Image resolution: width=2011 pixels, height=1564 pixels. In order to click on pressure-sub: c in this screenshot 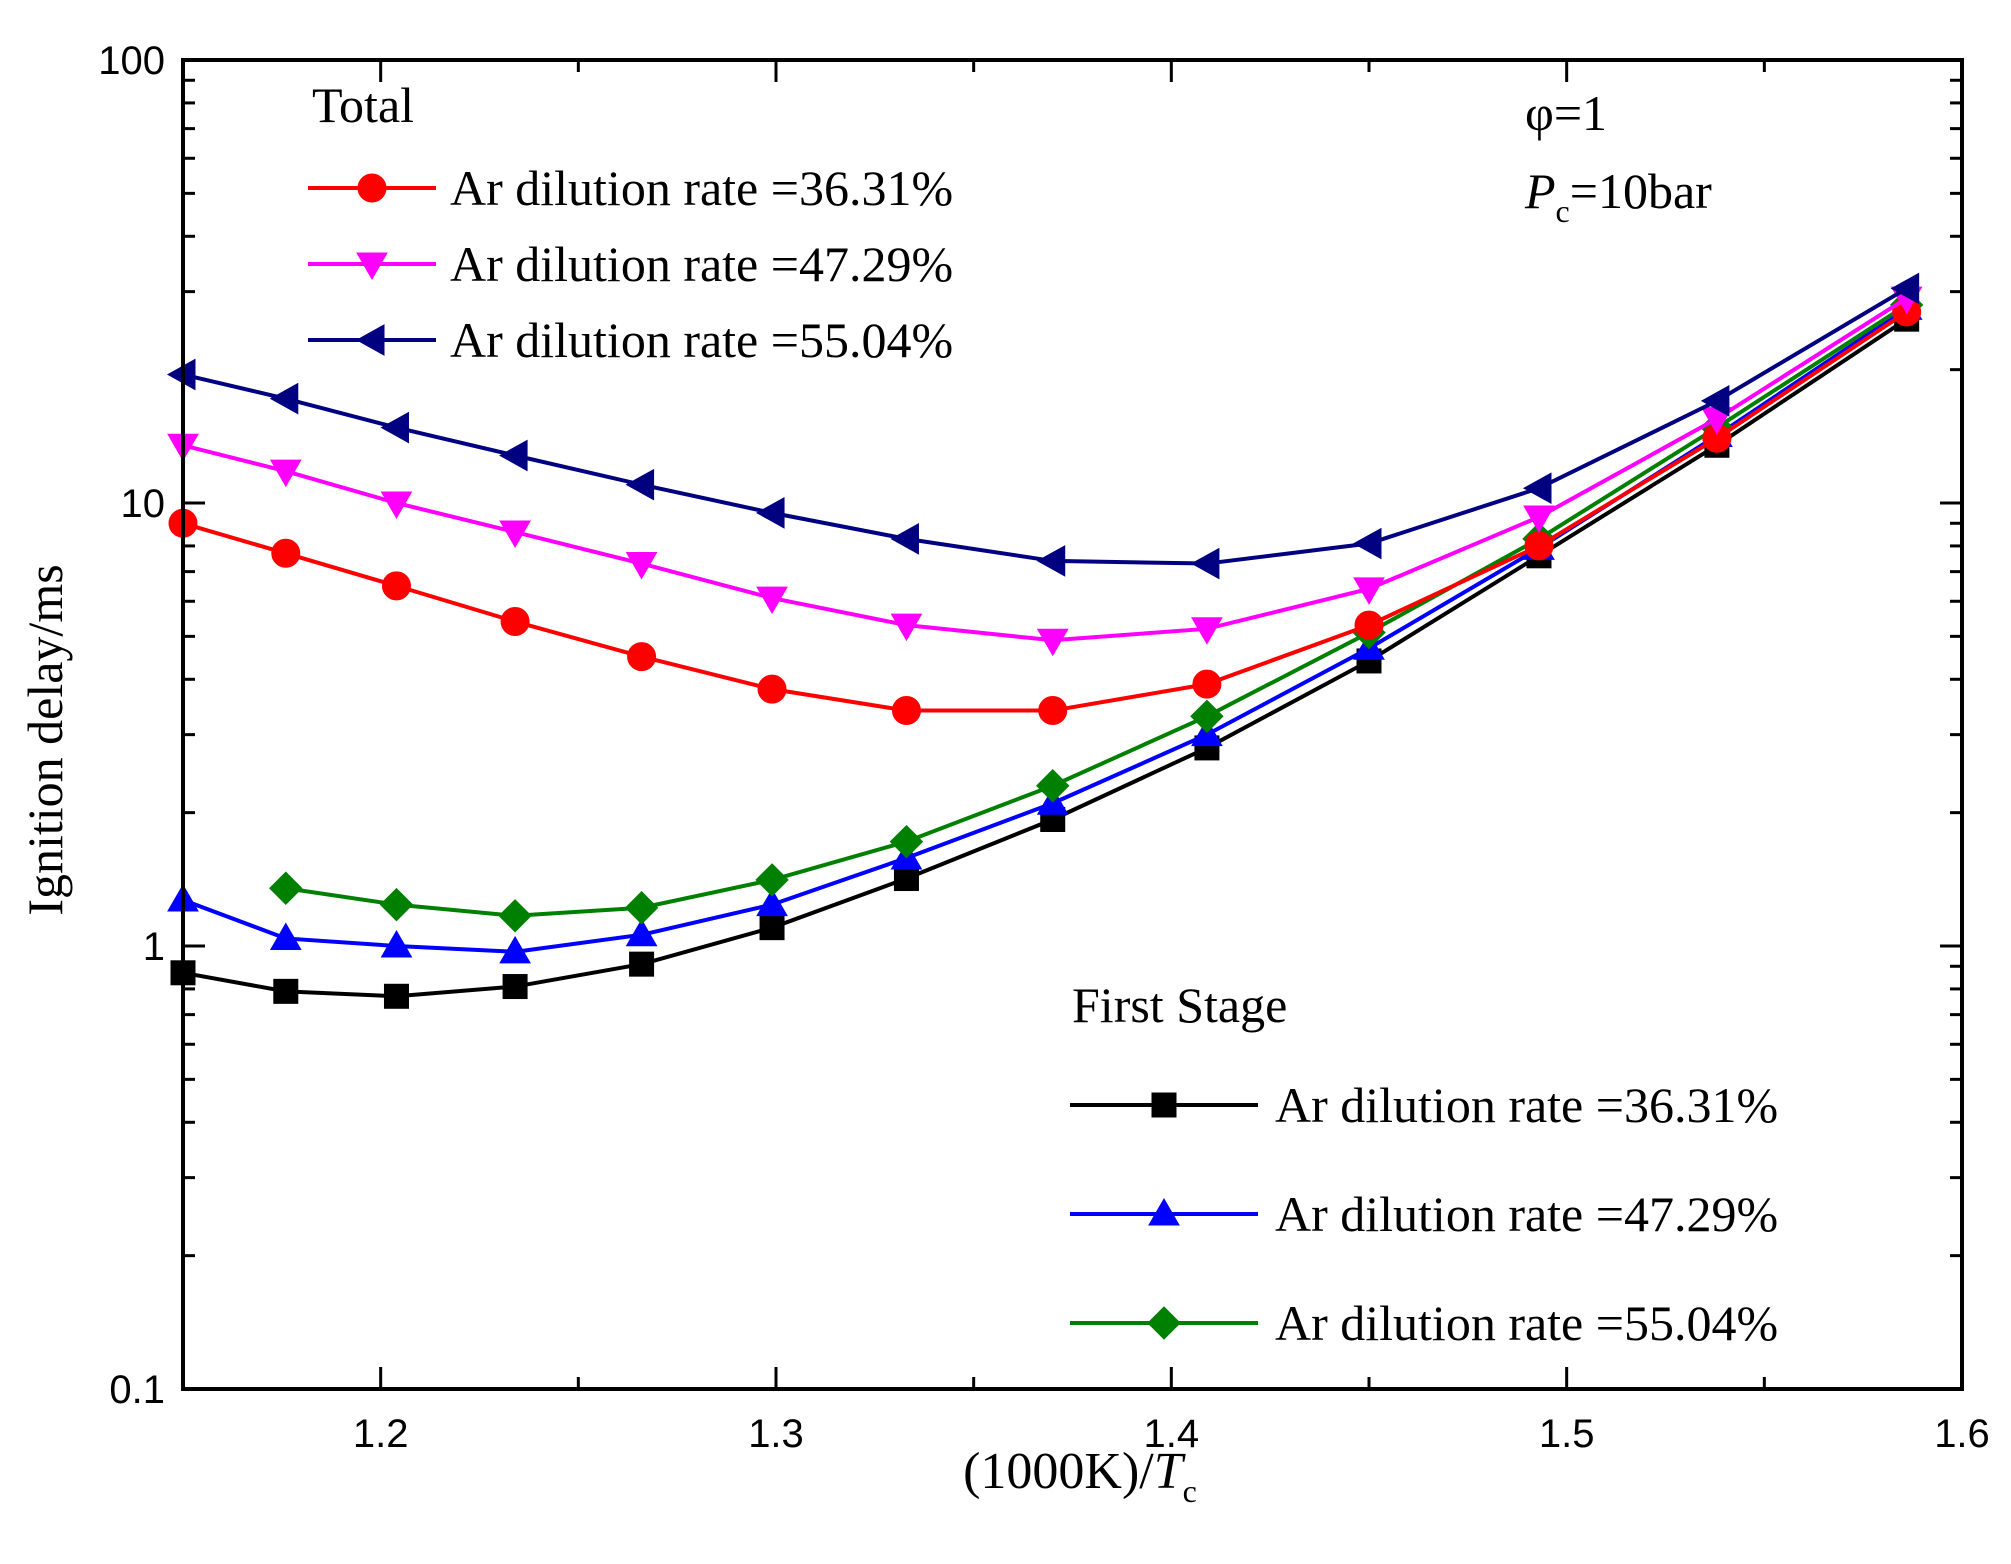, I will do `click(1563, 211)`.